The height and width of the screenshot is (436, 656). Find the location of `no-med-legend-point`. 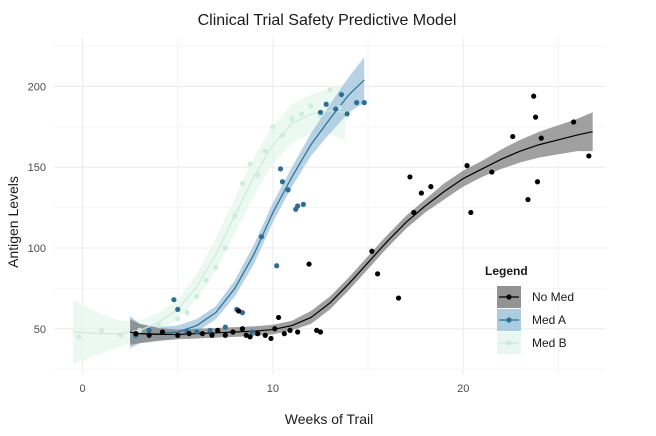

no-med-legend-point is located at coordinates (509, 297).